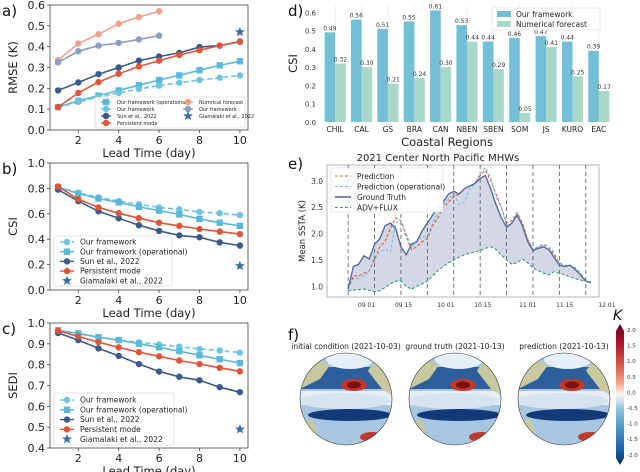 This screenshot has height=472, width=640. Describe the element at coordinates (447, 142) in the screenshot. I see `x-axis-label: Coastal Regions` at that location.